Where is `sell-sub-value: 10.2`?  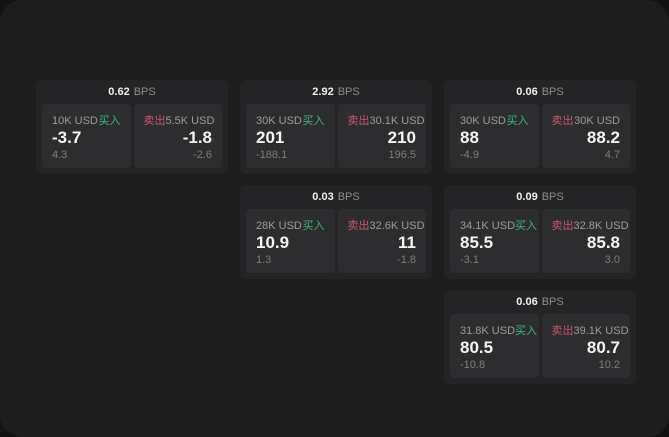 sell-sub-value: 10.2 is located at coordinates (609, 365).